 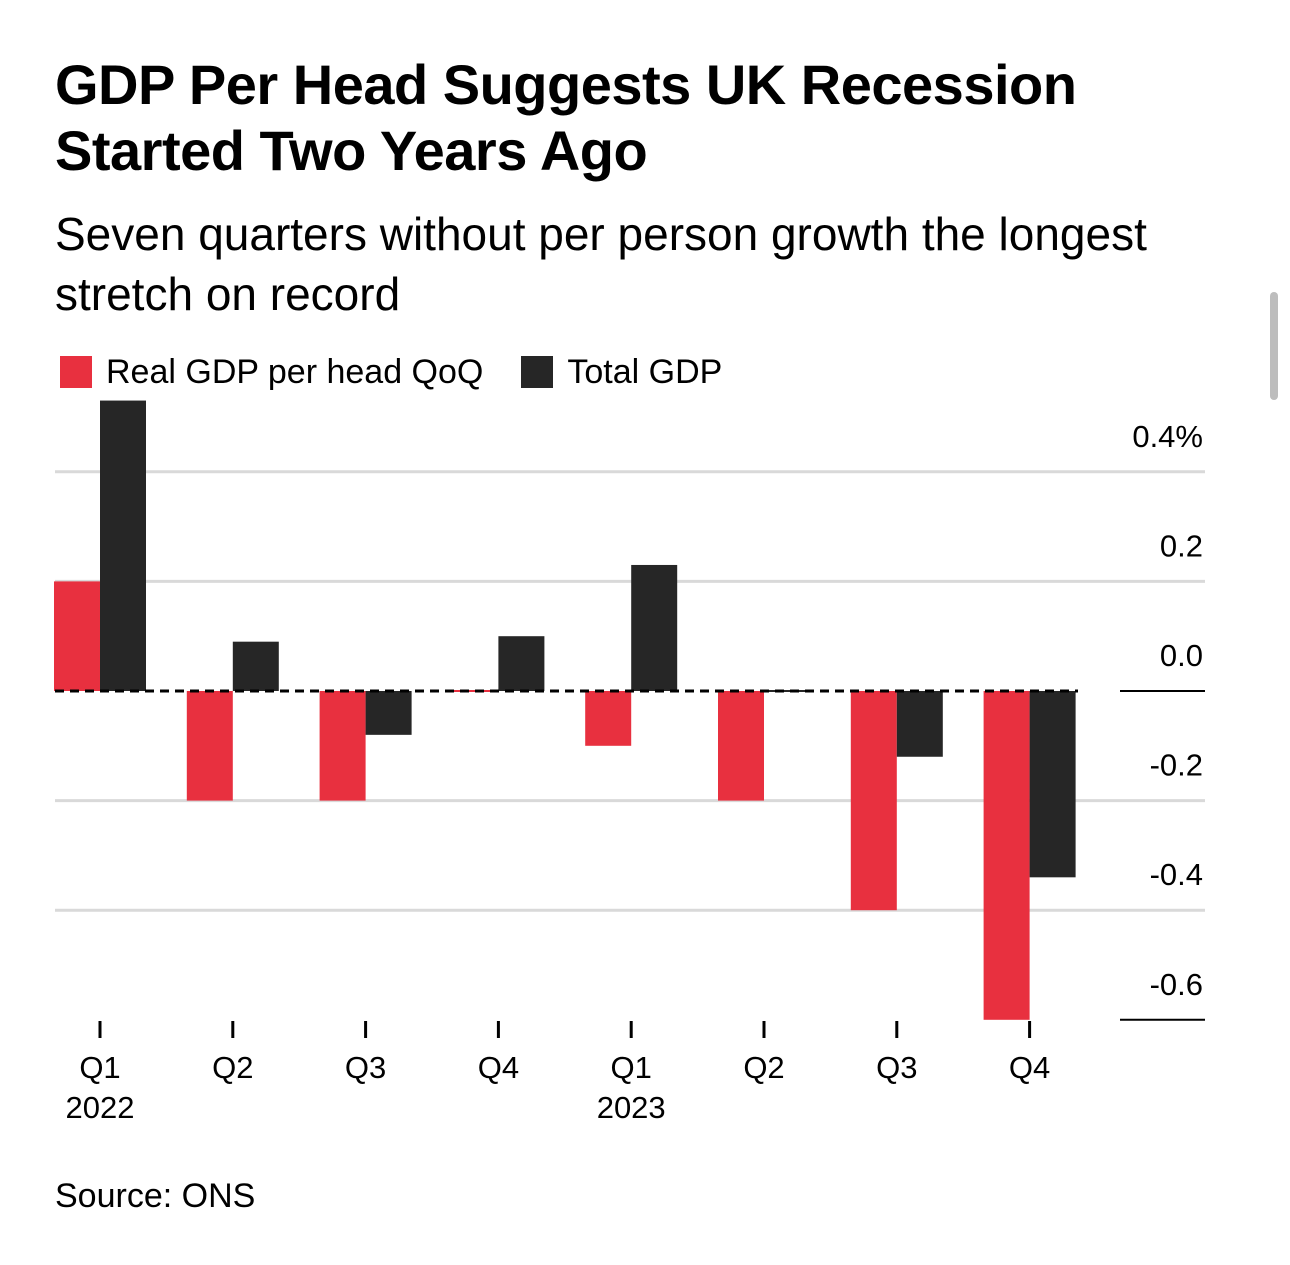 I want to click on y-tick-label: -0.2, so click(x=1176, y=765).